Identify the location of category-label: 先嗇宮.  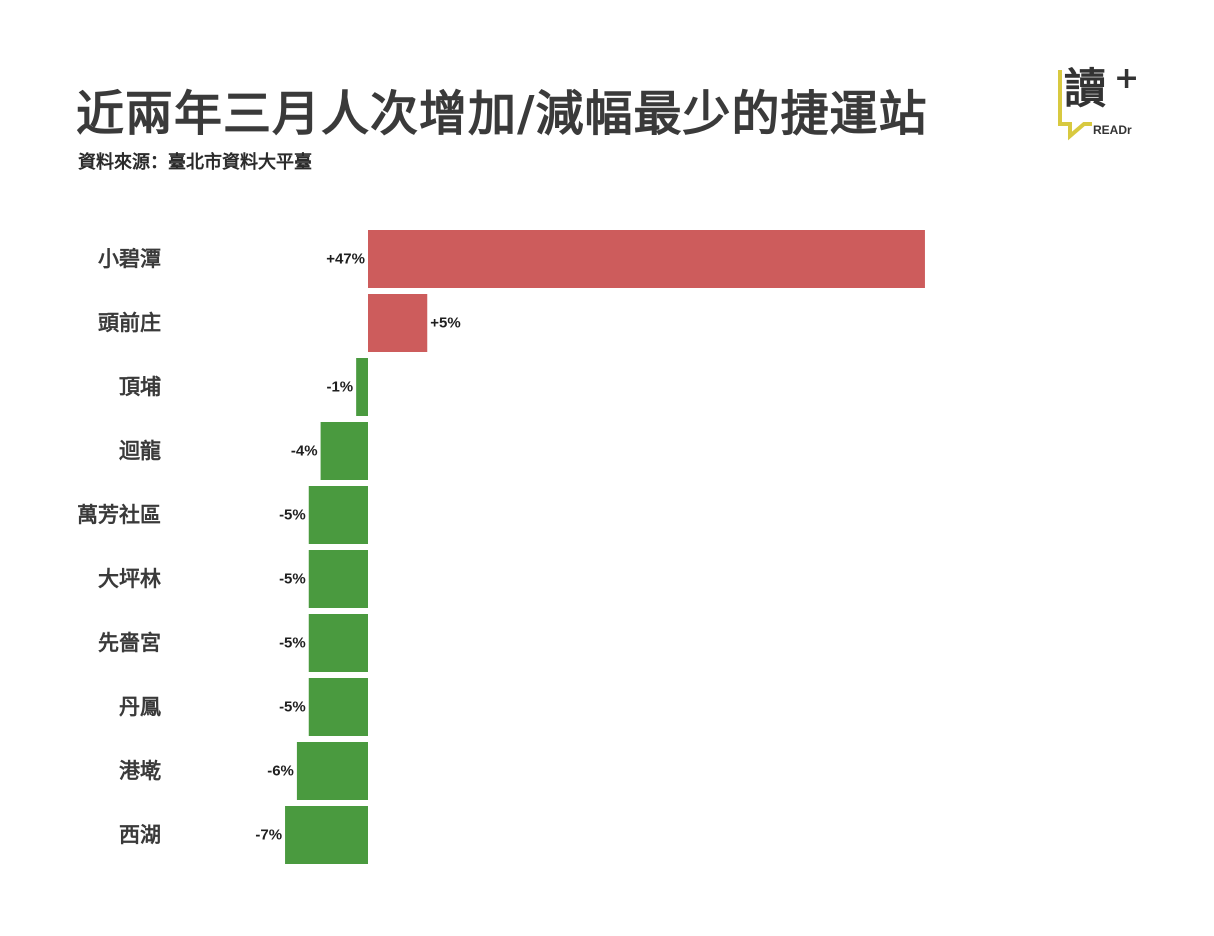
(129, 643).